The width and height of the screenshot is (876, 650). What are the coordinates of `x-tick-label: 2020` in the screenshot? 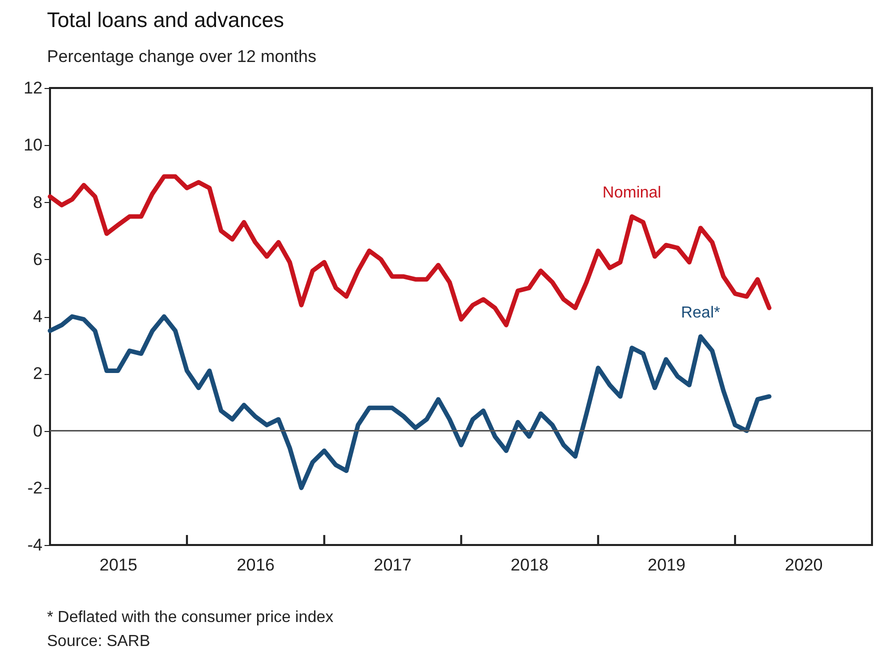 It's located at (803, 565).